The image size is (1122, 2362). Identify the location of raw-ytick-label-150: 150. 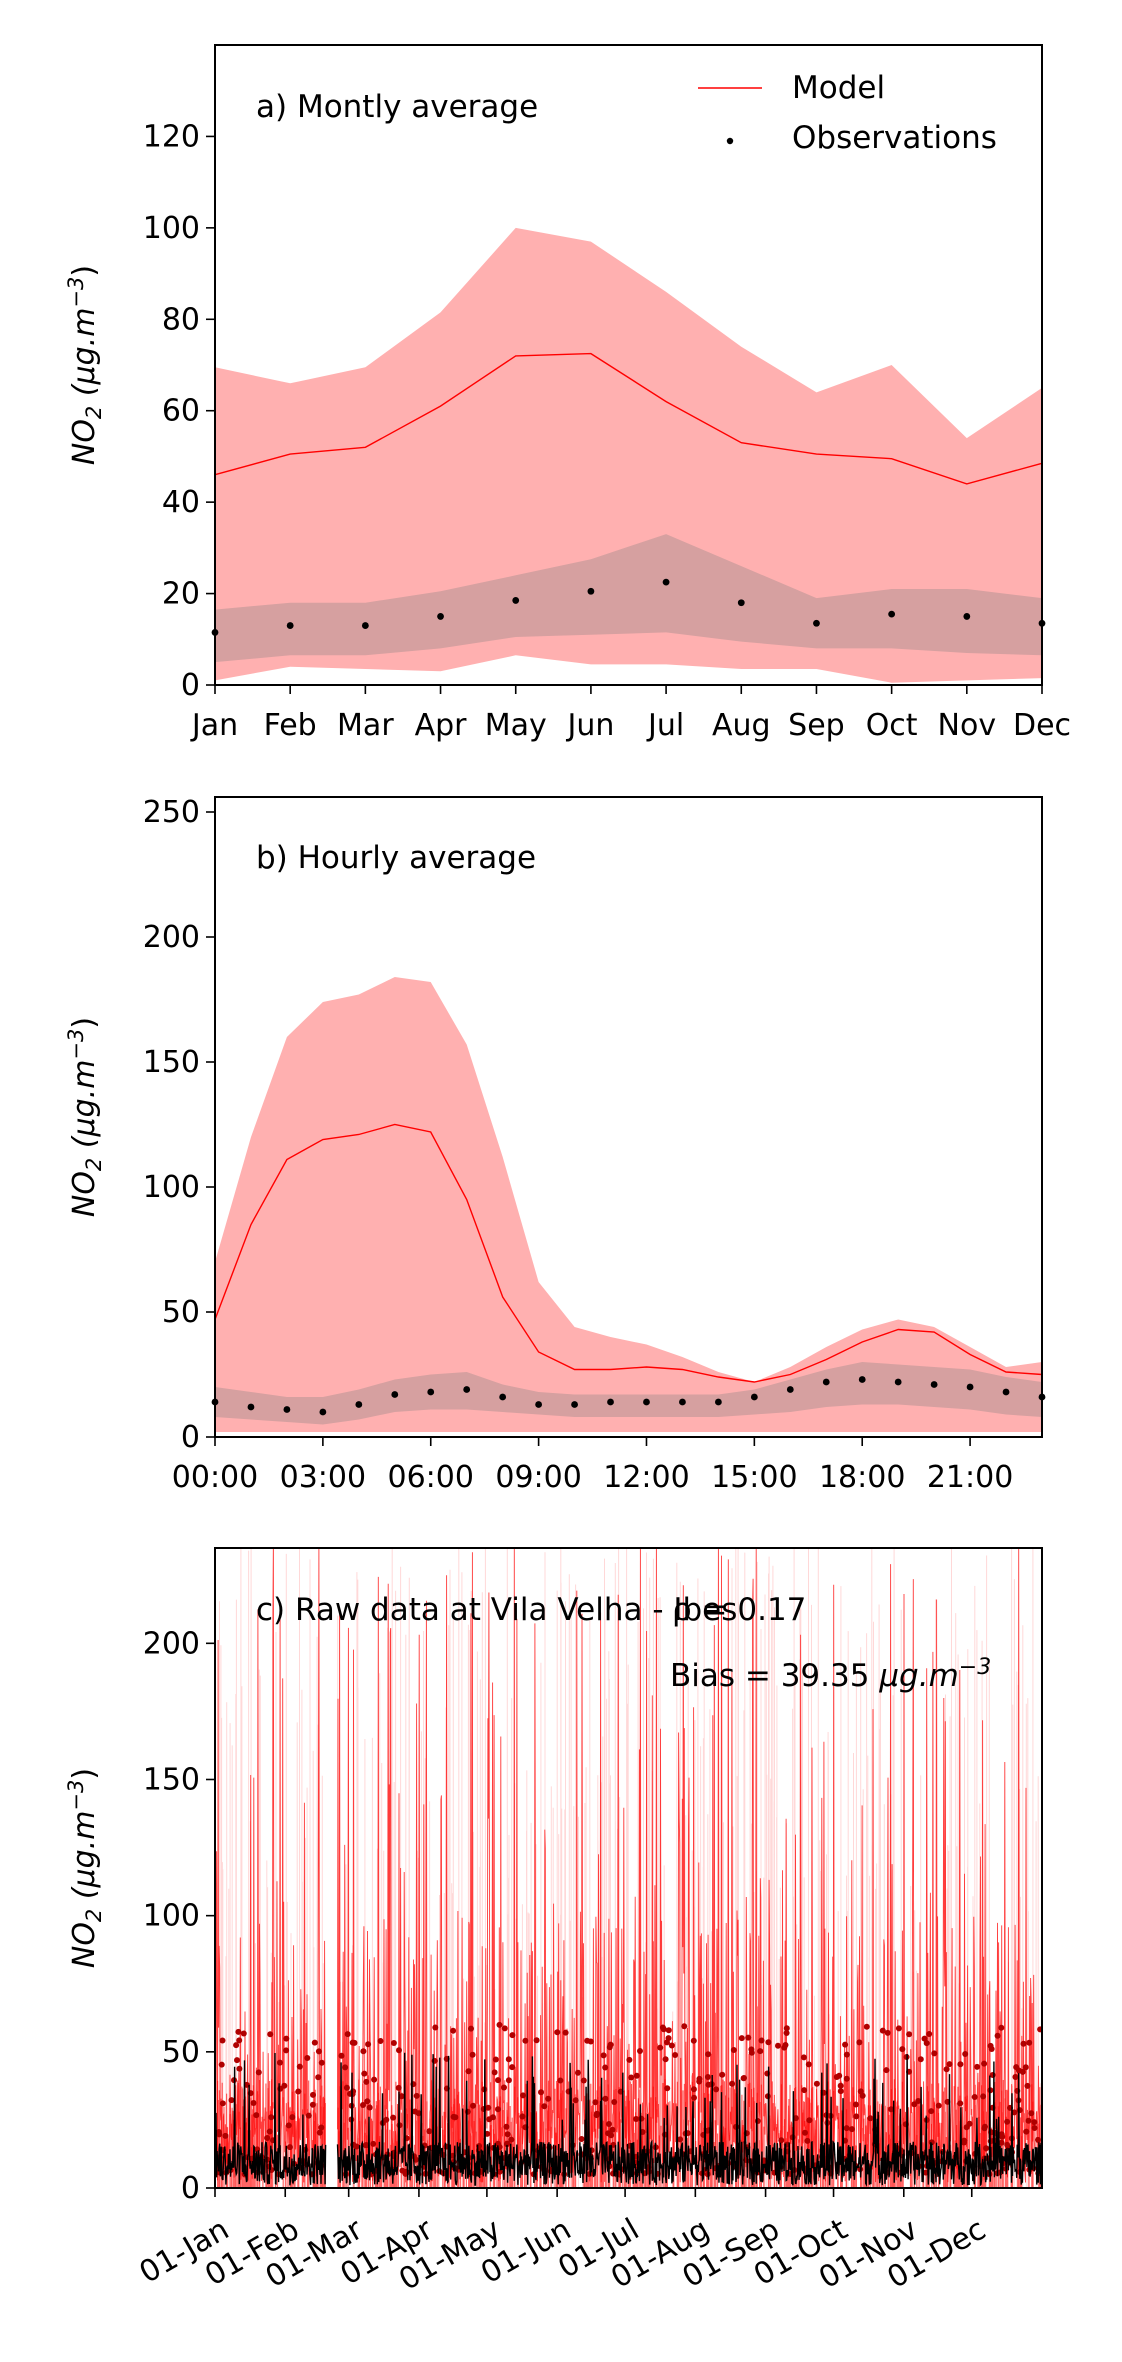
(171, 1779).